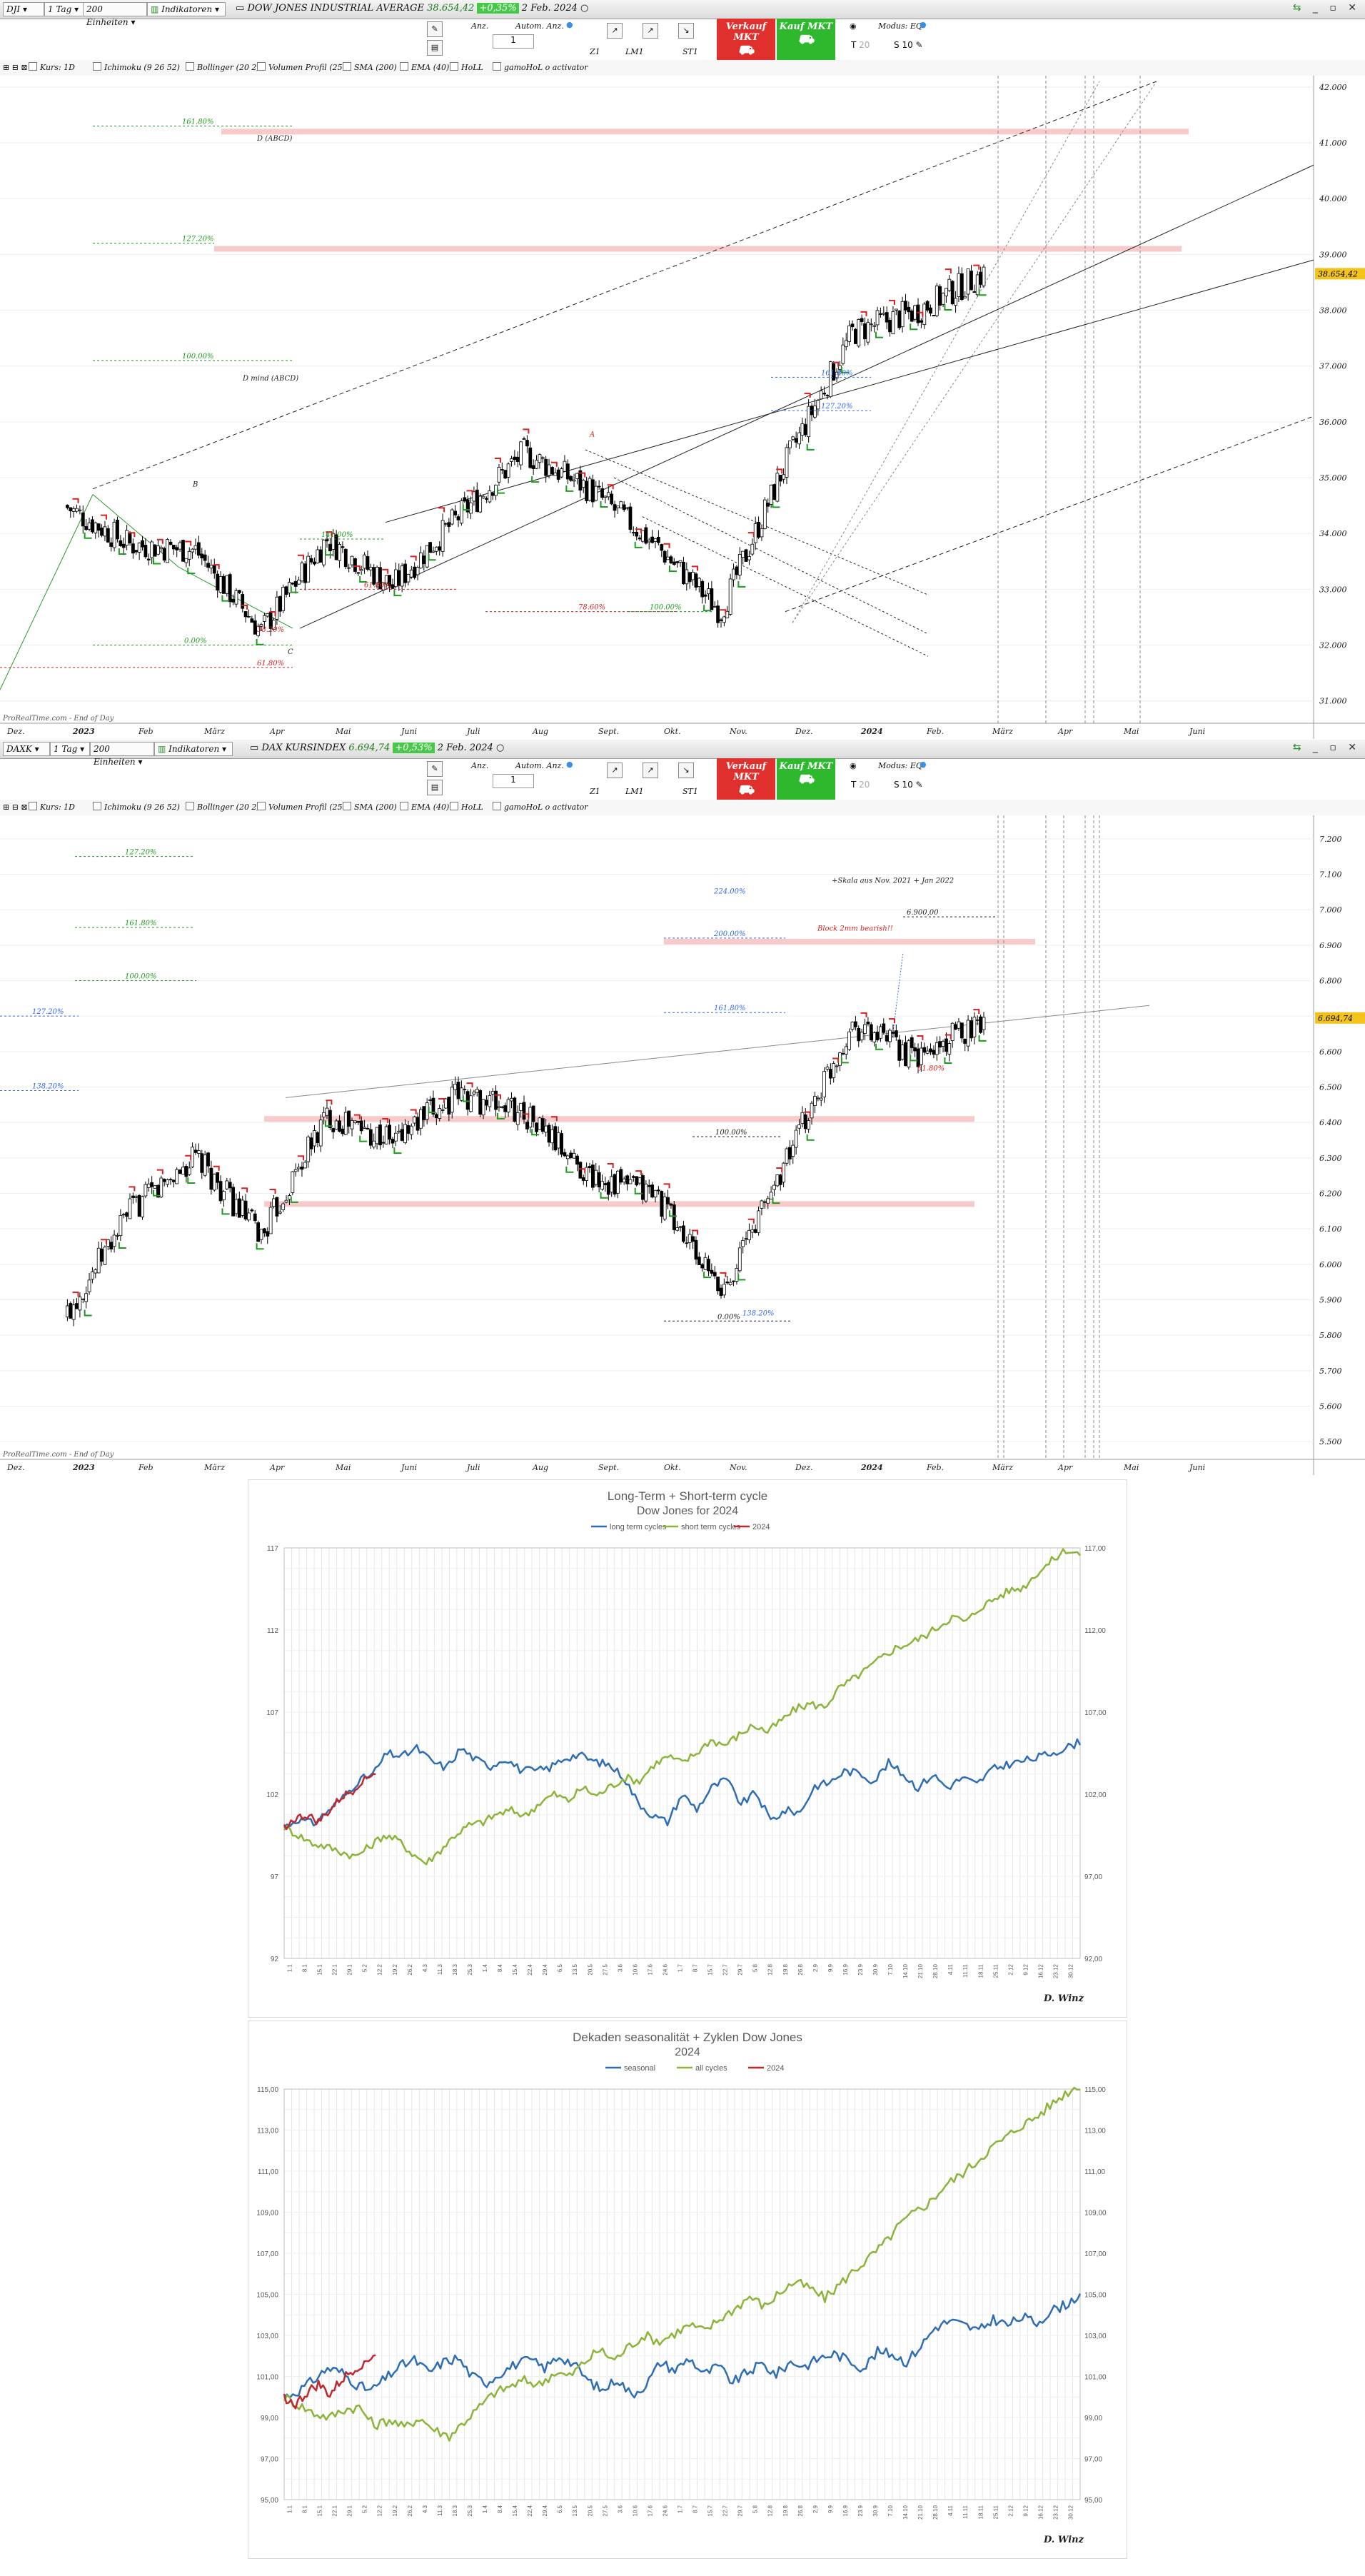 This screenshot has height=2576, width=1365. What do you see at coordinates (23, 9) in the screenshot?
I see `symbol-select: DJI ▾` at bounding box center [23, 9].